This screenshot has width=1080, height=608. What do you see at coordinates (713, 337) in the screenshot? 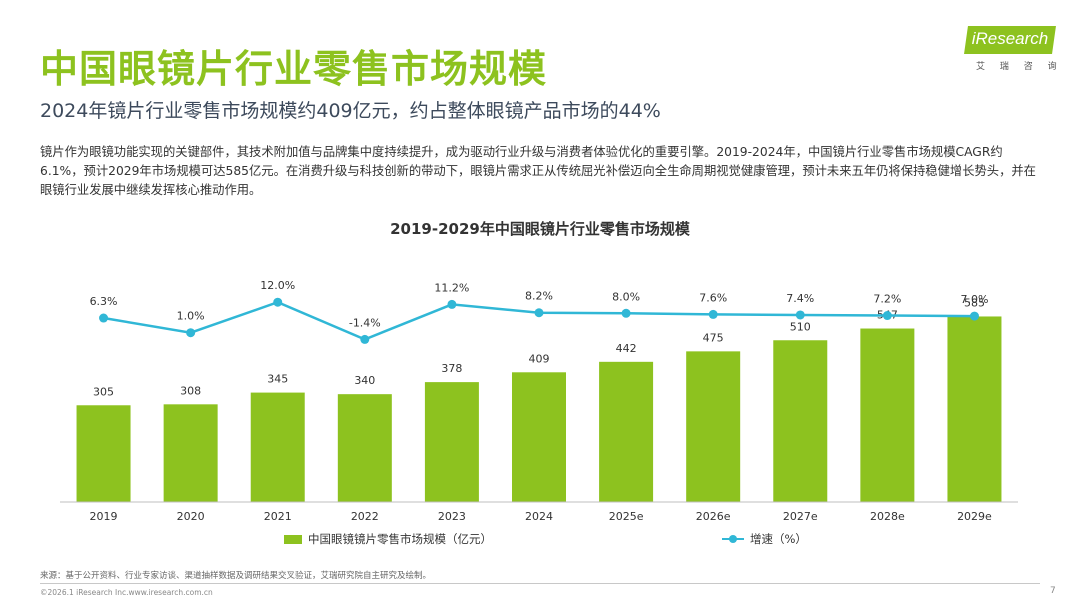
I see `bar-value-label-2026e: 475` at bounding box center [713, 337].